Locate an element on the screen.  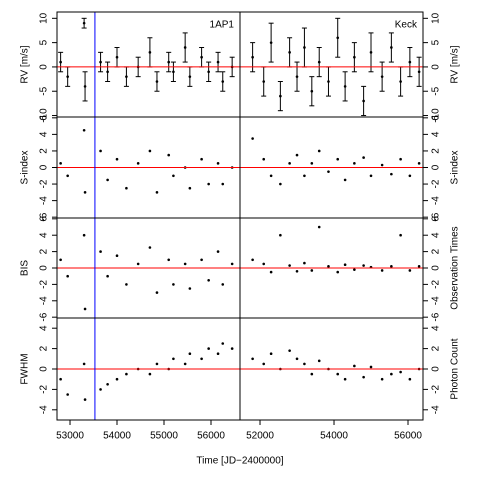
y-axis-label: Photon Count is located at coordinates (455, 368).